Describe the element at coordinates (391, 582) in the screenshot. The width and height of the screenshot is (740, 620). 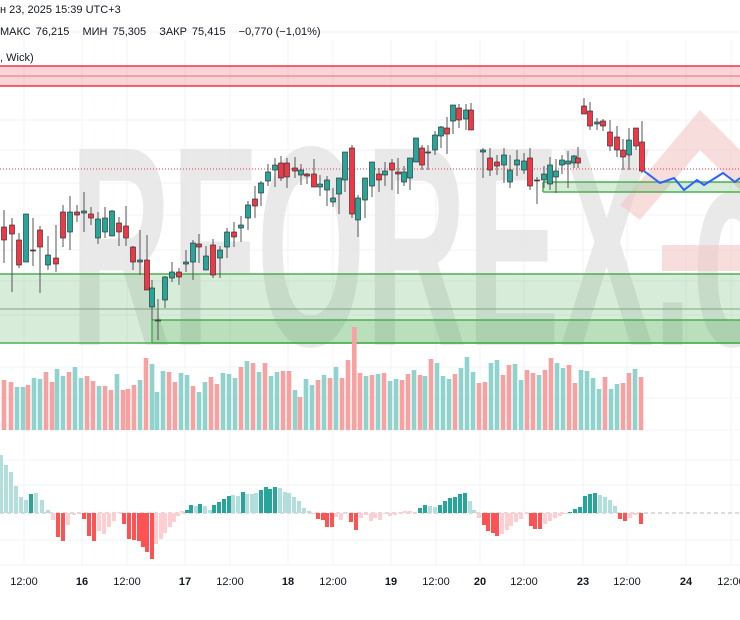
I see `time-label: 19` at that location.